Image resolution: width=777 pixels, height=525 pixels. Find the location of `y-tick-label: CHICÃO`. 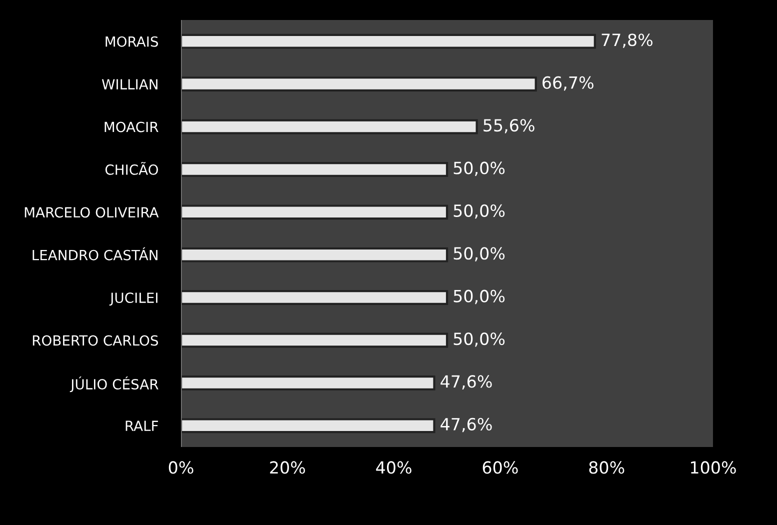

y-tick-label: CHICÃO is located at coordinates (131, 168).